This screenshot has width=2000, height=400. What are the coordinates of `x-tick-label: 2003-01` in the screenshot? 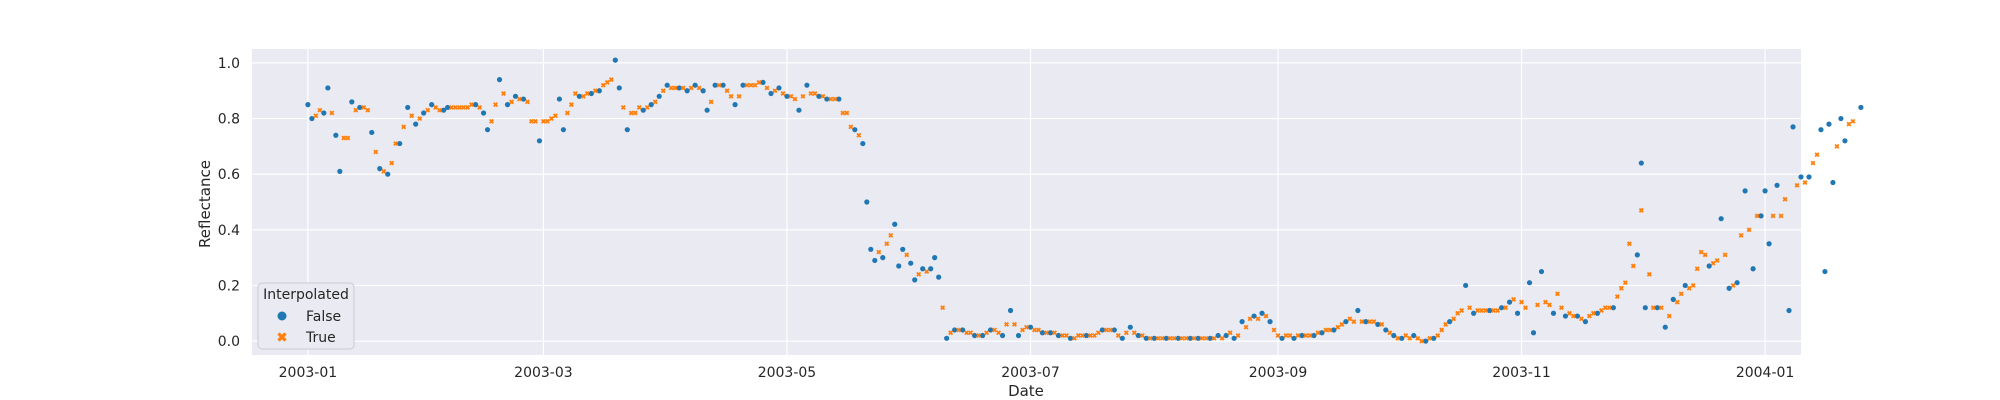 It's located at (308, 373).